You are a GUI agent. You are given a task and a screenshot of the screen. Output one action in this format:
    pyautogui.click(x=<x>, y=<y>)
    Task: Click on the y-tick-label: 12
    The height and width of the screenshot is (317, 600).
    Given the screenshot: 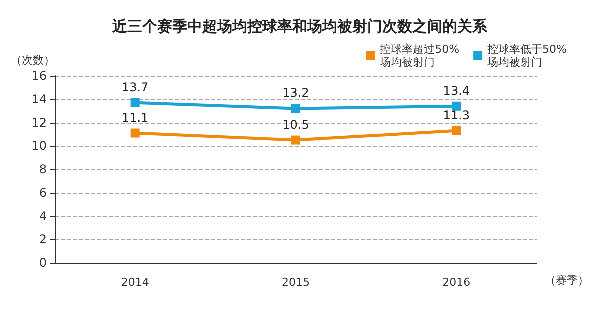 What is the action you would take?
    pyautogui.click(x=39, y=123)
    